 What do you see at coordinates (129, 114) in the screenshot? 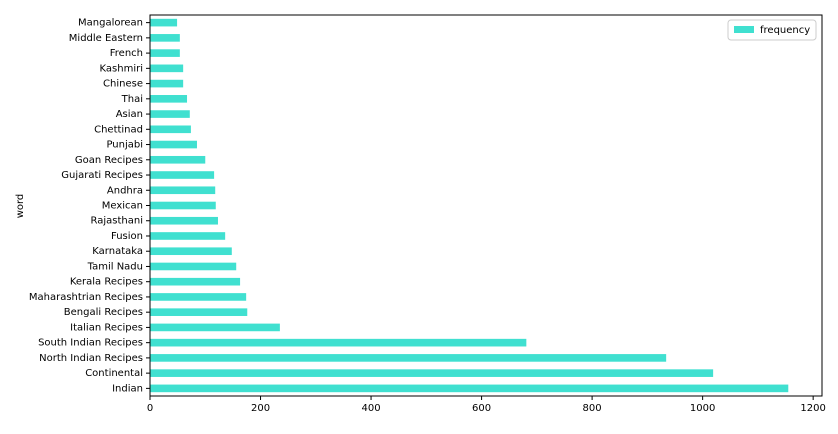
I see `y-tick-label: Asian` at bounding box center [129, 114].